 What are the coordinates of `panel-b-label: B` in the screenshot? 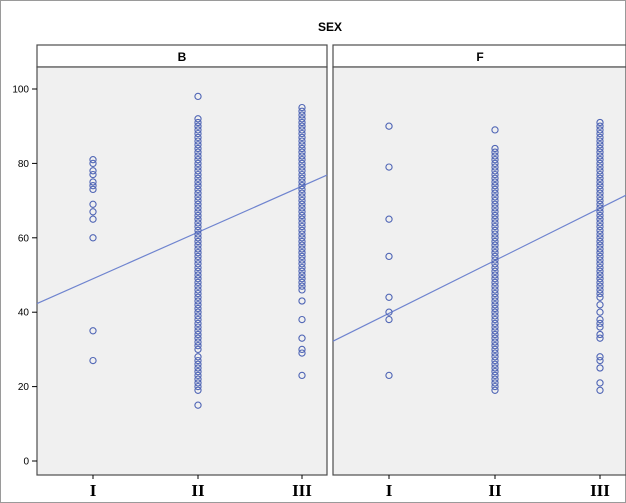 It's located at (182, 57).